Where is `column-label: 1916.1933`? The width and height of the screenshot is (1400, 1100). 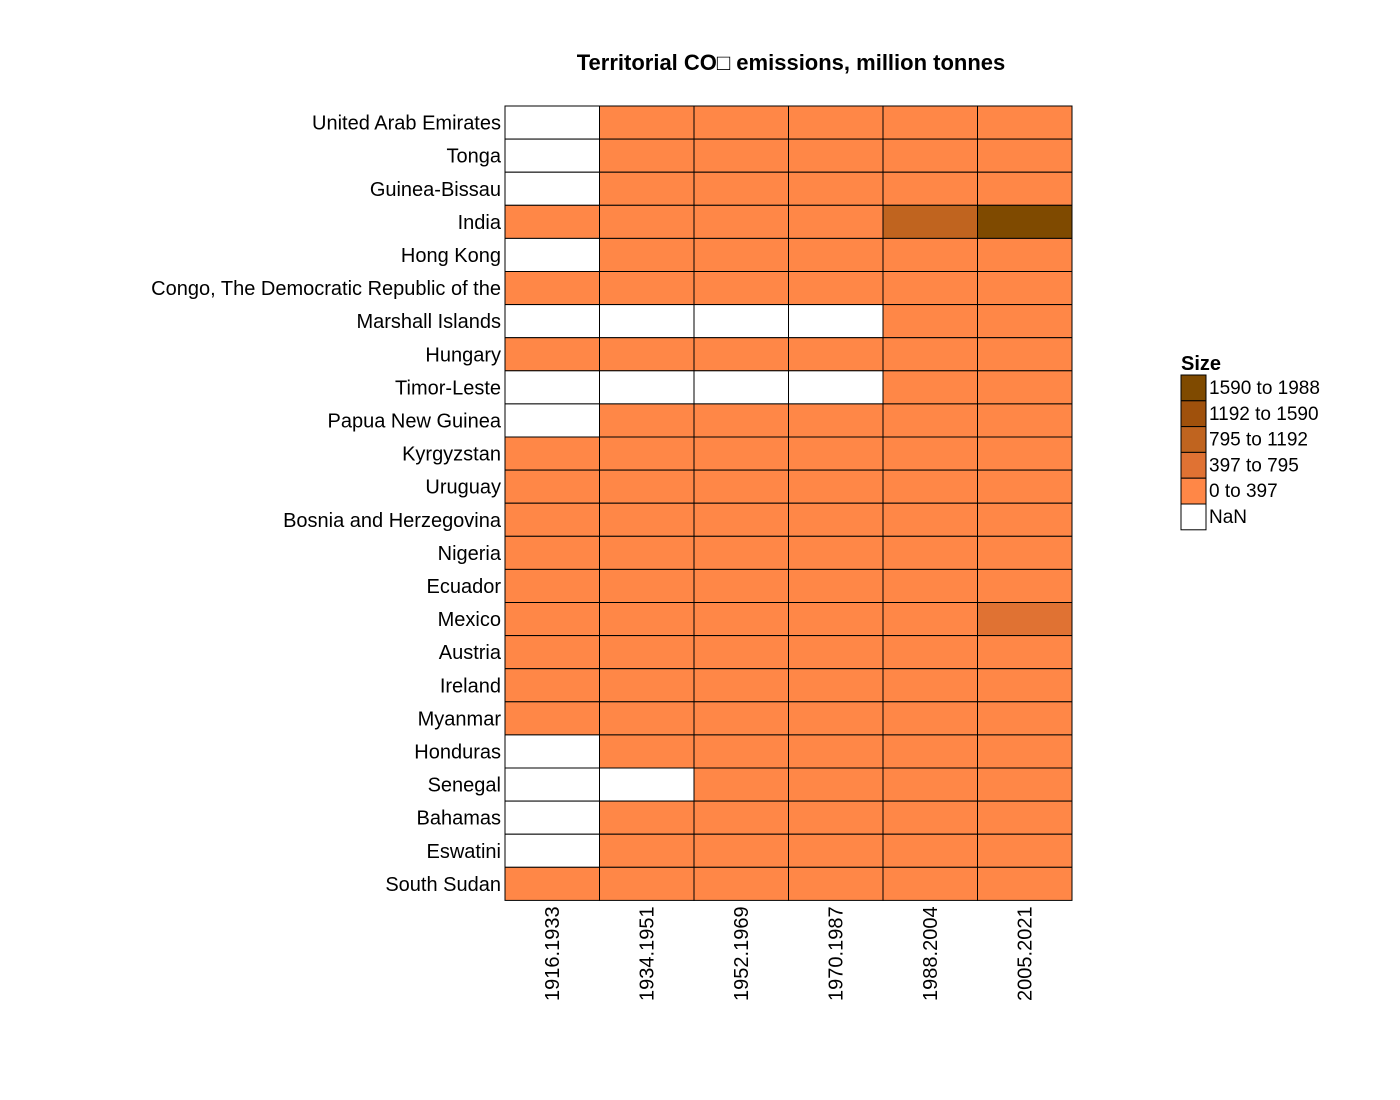 column-label: 1916.1933 is located at coordinates (553, 953).